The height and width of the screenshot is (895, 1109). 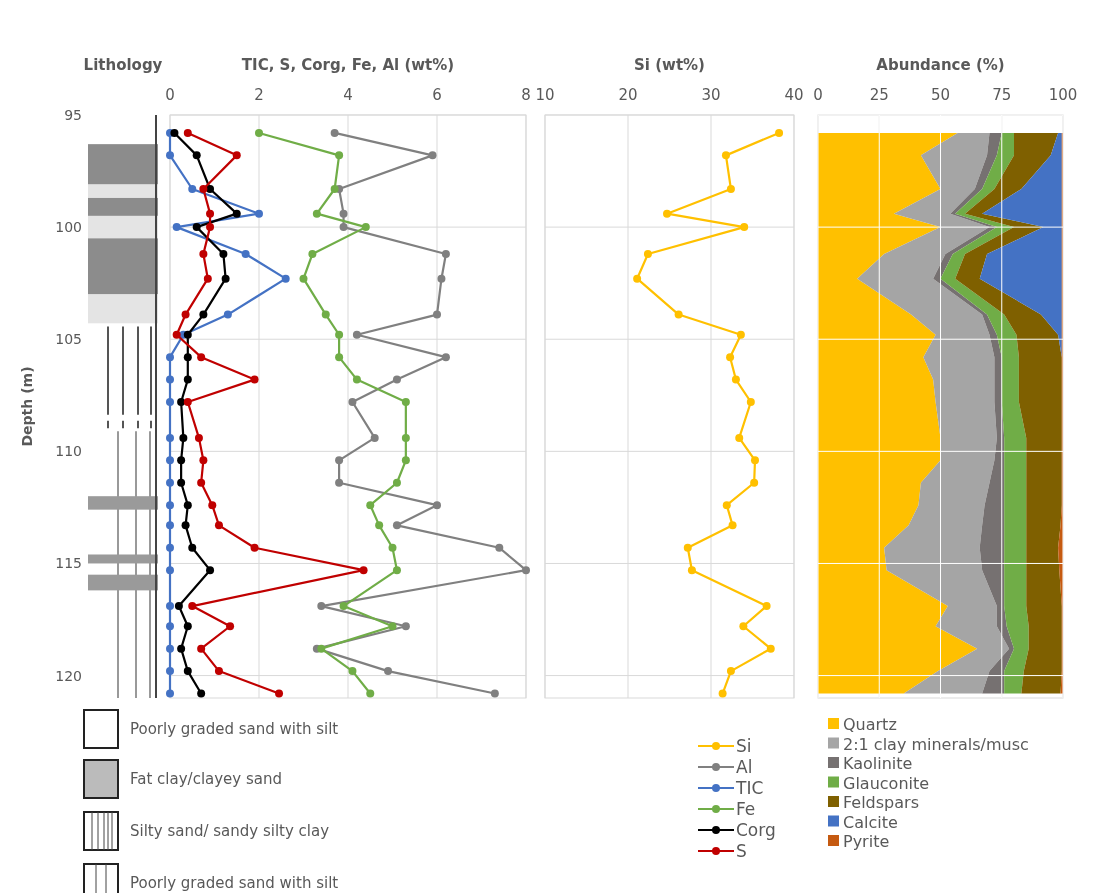 What do you see at coordinates (878, 763) in the screenshot?
I see `legend-label: Kaolinite` at bounding box center [878, 763].